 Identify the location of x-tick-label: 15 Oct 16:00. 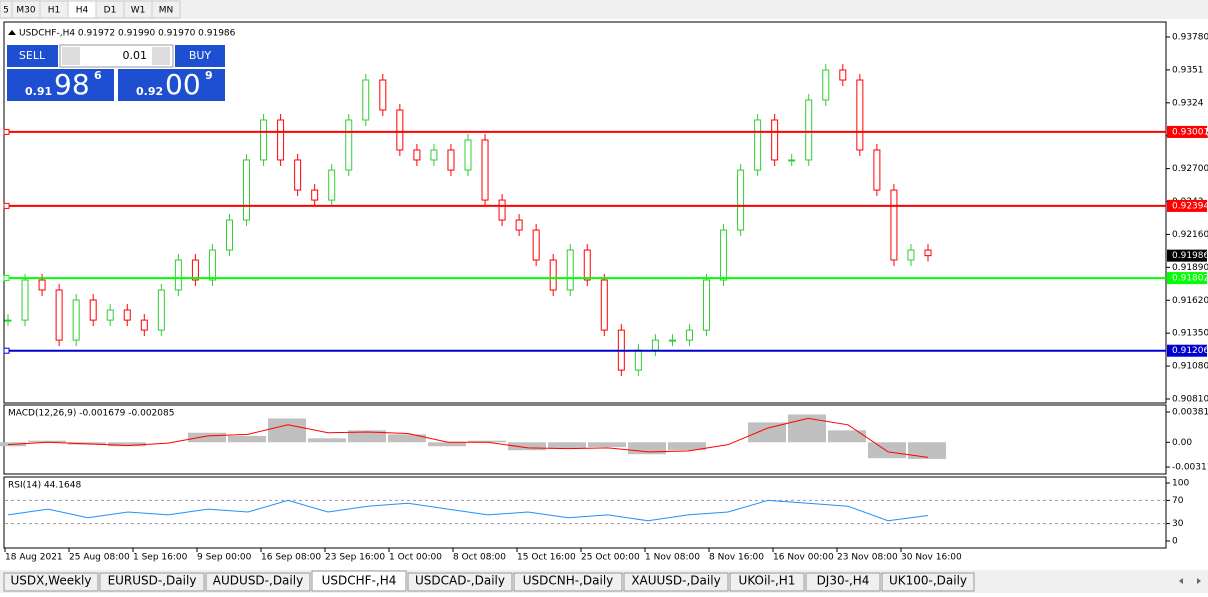
(546, 558).